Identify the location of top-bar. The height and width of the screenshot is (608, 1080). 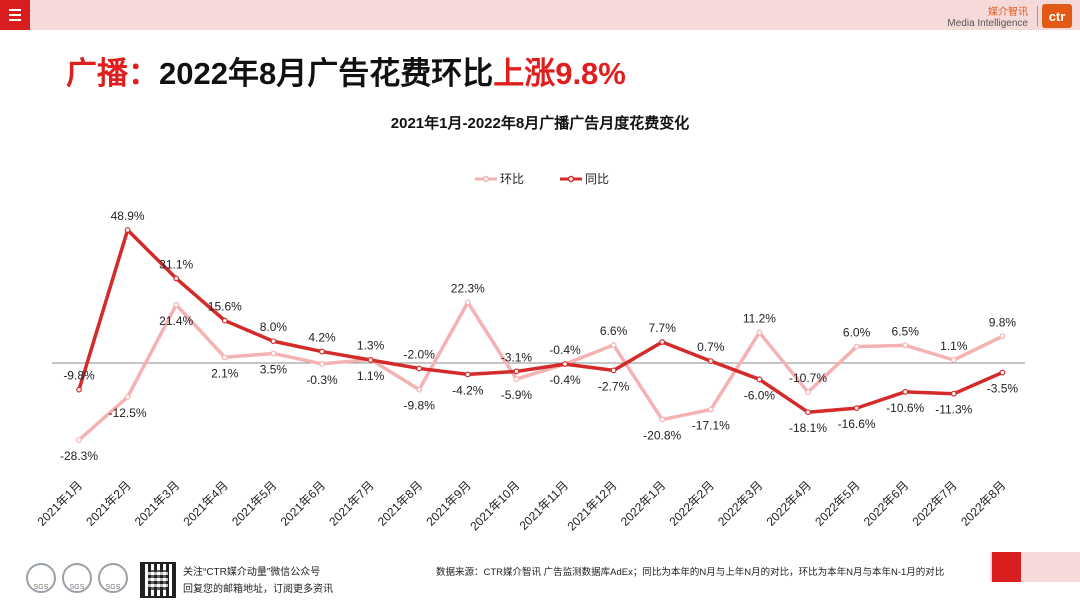
(540, 15).